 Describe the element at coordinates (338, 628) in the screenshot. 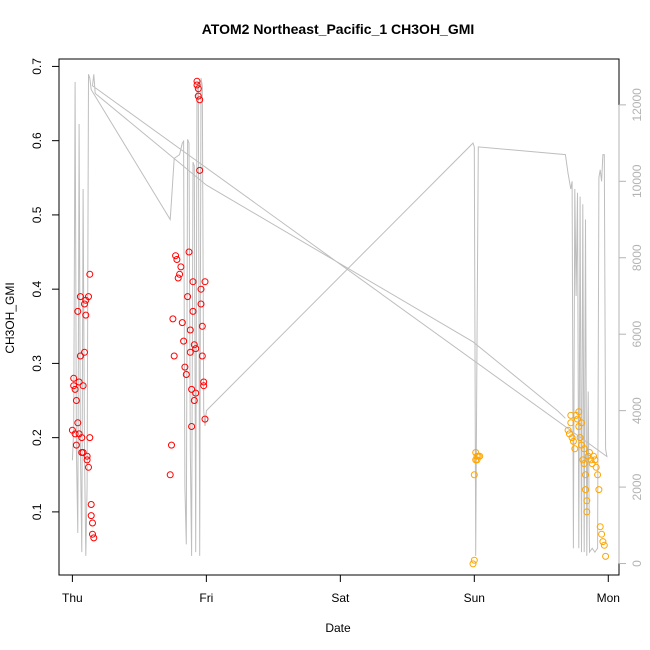

I see `x-axis-label: Date` at that location.